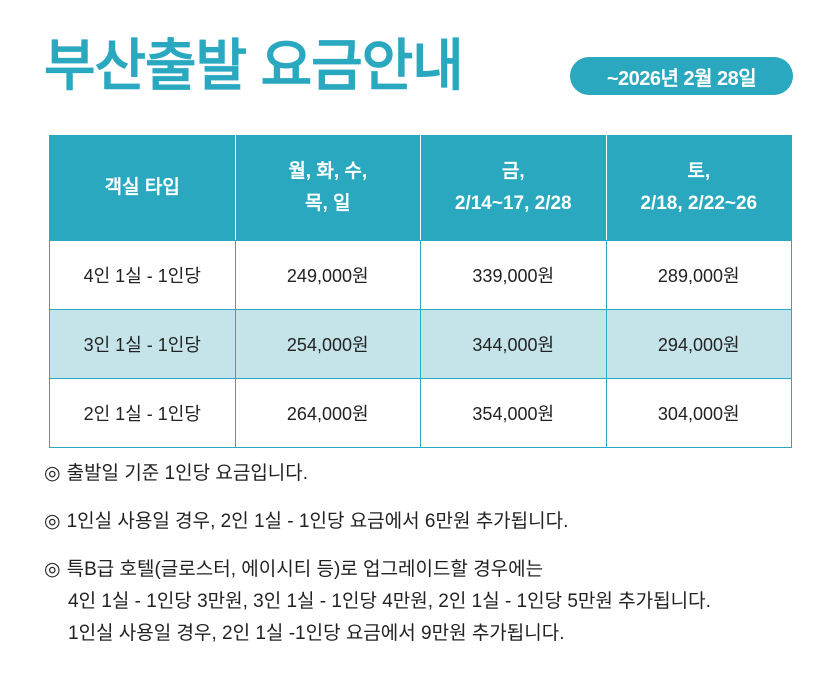 This screenshot has width=840, height=690. Describe the element at coordinates (187, 473) in the screenshot. I see `note-text: 출발일 기준 1인당 요금입니다.` at that location.